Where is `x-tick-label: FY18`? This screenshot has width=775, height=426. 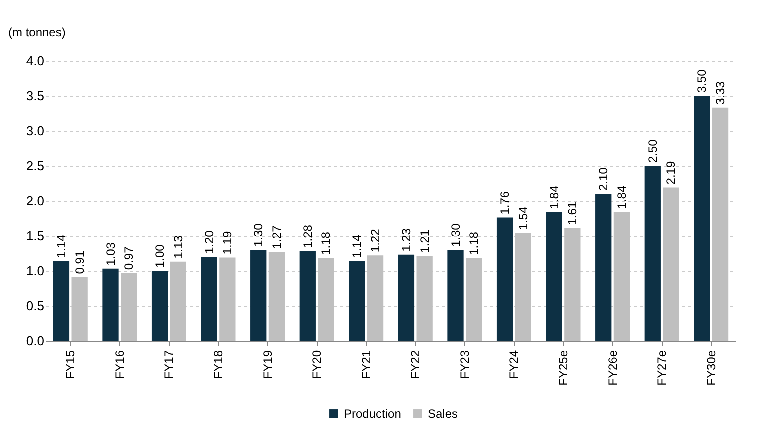
x-tick-label: FY18 is located at coordinates (219, 365).